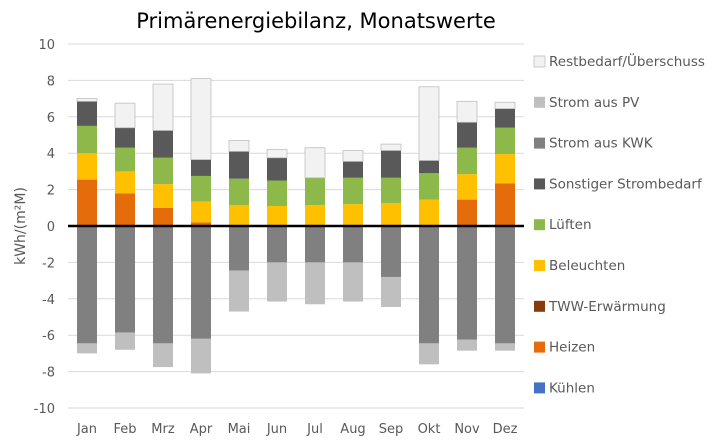 The image size is (728, 443). I want to click on y-tick-label: 10, so click(46, 45).